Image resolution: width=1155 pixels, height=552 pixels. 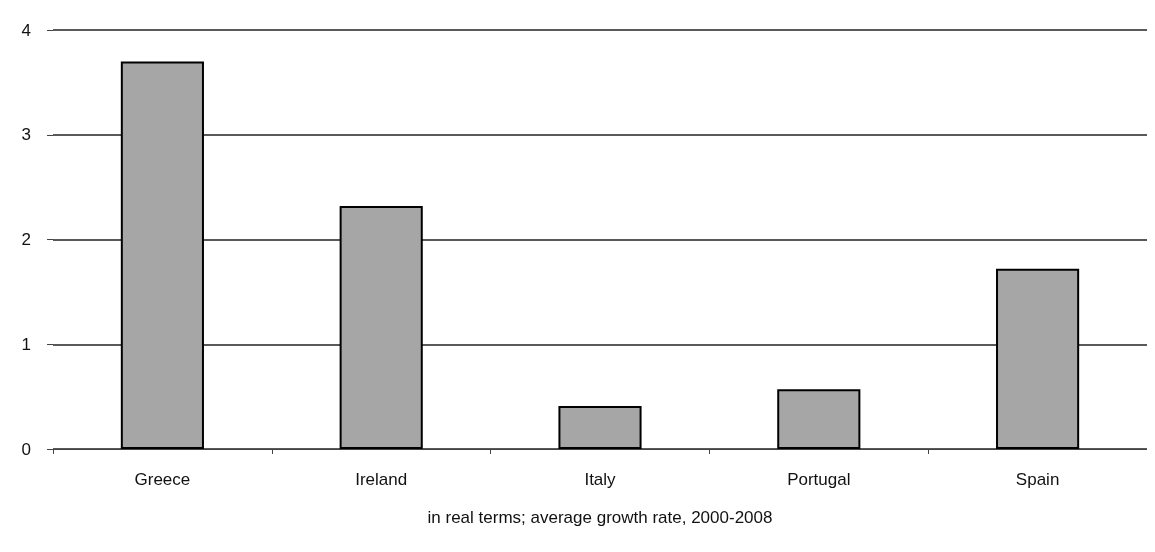 I want to click on x-tick-label: Ireland, so click(x=381, y=479).